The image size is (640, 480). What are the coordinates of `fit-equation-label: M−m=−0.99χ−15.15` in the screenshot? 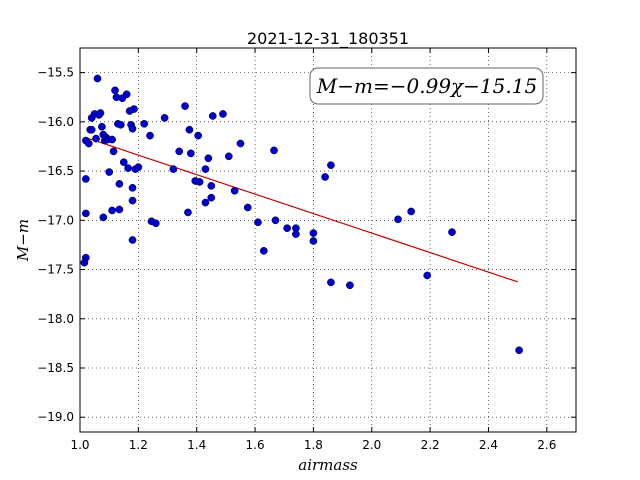 It's located at (426, 86).